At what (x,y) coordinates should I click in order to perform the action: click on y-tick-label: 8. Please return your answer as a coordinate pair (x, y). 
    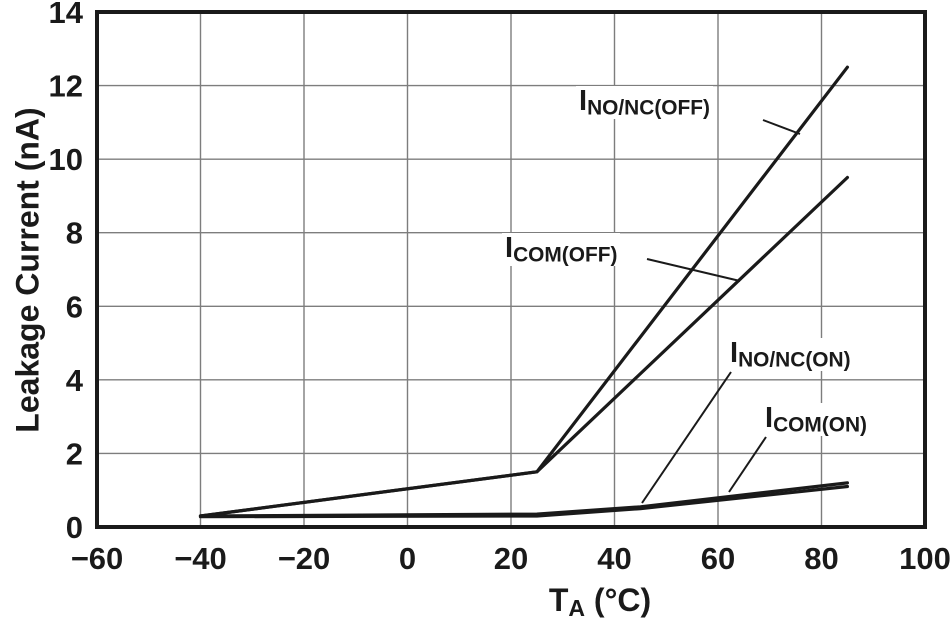
    Looking at the image, I should click on (74, 233).